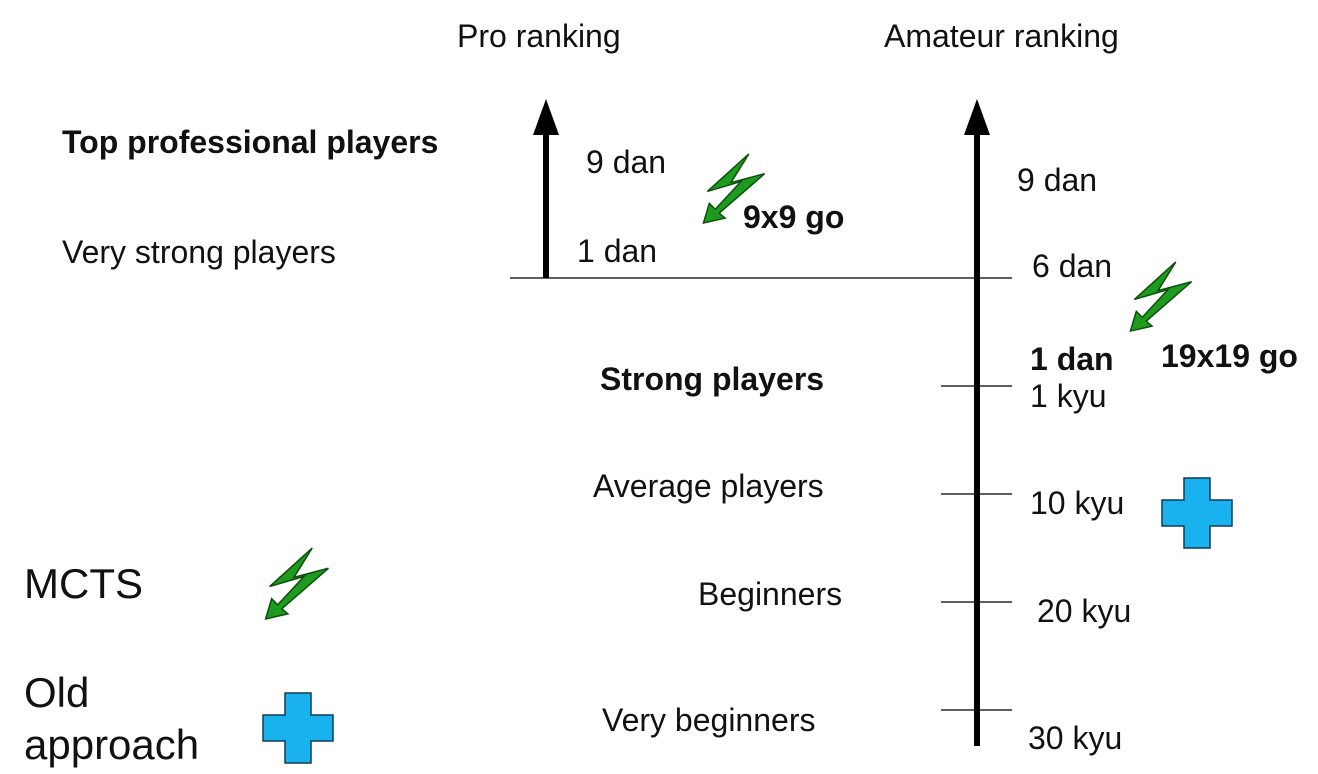 The height and width of the screenshot is (774, 1318). I want to click on pro-ranking-header: Pro ranking, so click(539, 36).